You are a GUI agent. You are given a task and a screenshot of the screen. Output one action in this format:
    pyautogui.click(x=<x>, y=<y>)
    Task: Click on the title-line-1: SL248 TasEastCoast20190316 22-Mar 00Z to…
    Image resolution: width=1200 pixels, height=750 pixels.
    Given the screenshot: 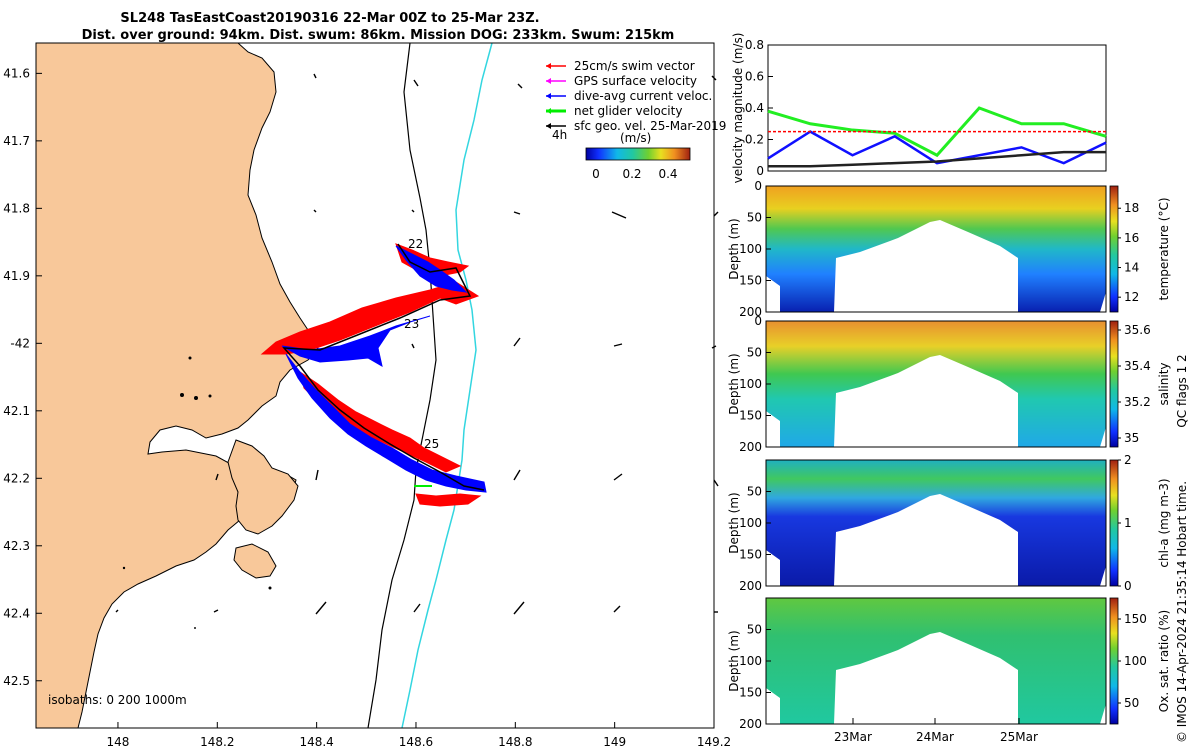 What is the action you would take?
    pyautogui.click(x=329, y=18)
    